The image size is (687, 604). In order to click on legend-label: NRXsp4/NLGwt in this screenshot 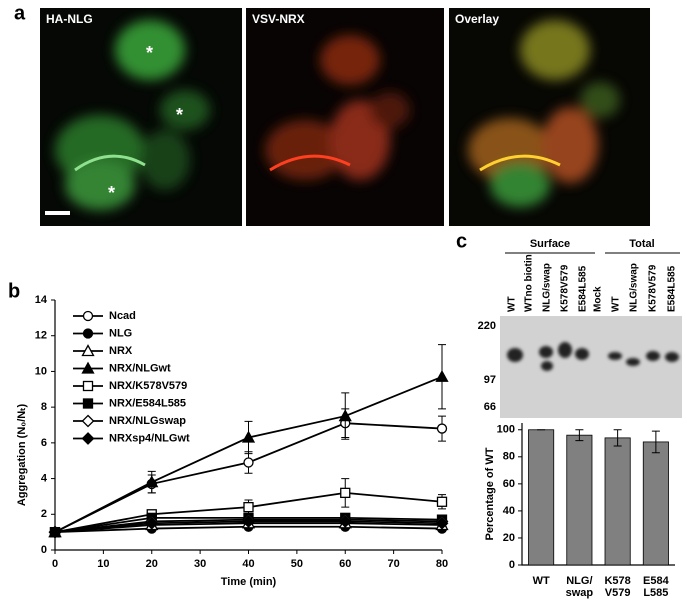, I will do `click(149, 438)`.